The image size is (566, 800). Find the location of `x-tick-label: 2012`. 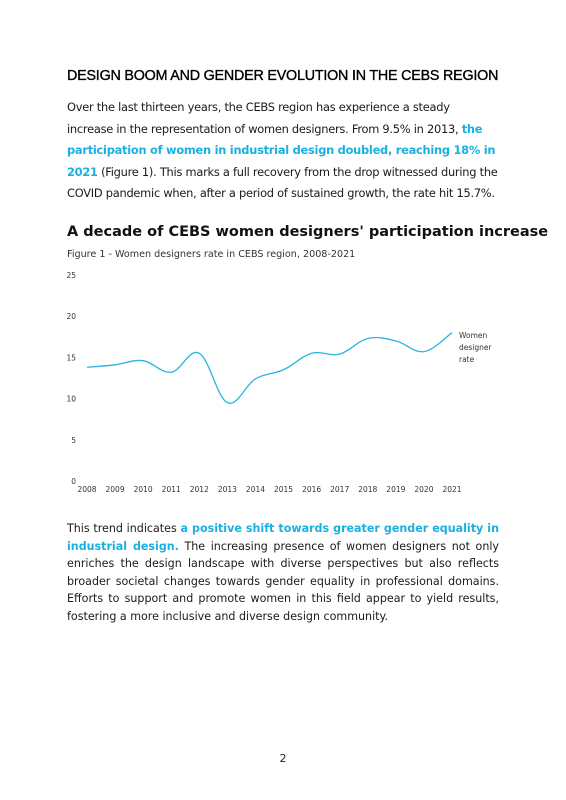

x-tick-label: 2012 is located at coordinates (199, 489).